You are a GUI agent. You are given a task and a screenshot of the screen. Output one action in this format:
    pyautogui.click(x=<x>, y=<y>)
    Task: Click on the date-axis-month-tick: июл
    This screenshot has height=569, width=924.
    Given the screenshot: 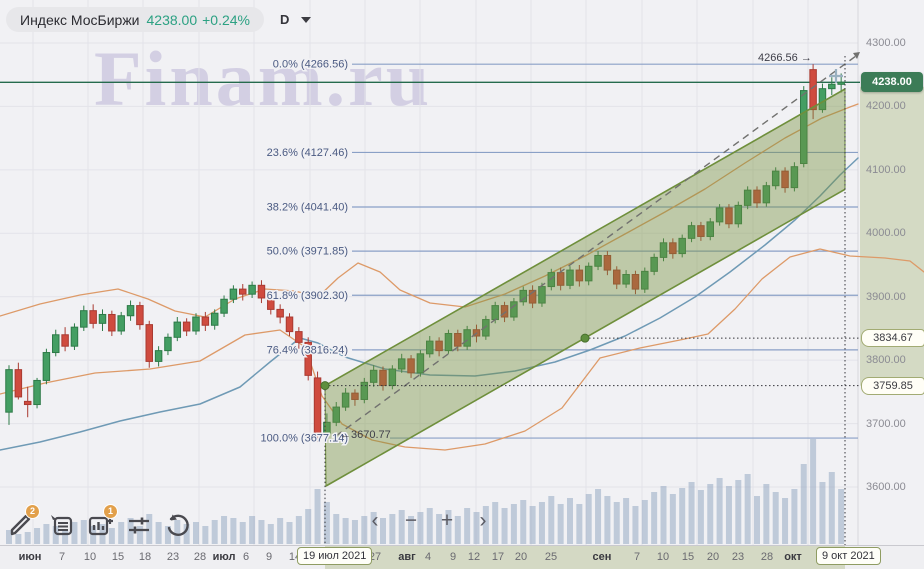 What is the action you would take?
    pyautogui.click(x=224, y=557)
    